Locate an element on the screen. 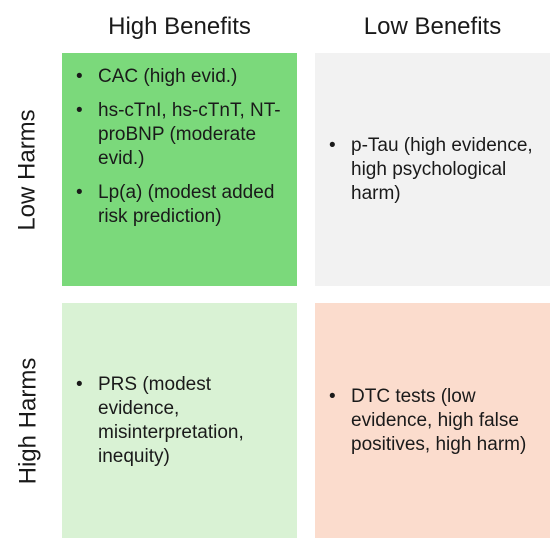  row-header-high-harms: High Harms is located at coordinates (28, 420).